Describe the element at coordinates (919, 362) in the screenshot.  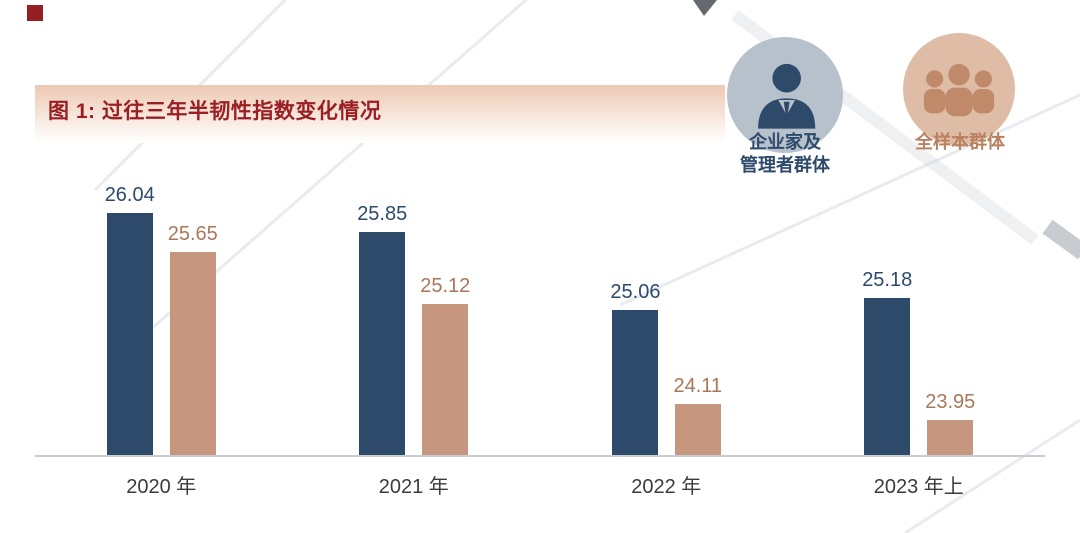
I see `bar-group: 25.18 23.95` at that location.